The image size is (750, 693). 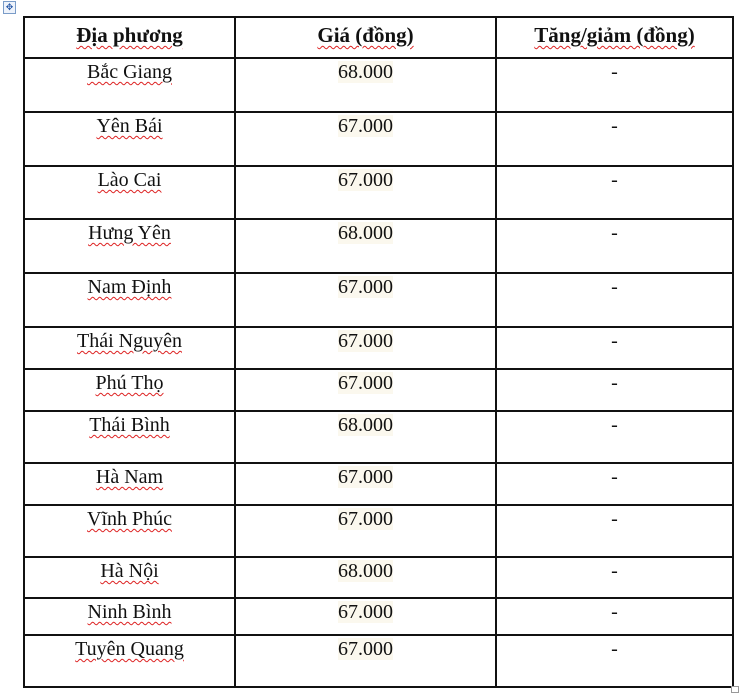 I want to click on place-cell: Bắc Giang, so click(x=129, y=85).